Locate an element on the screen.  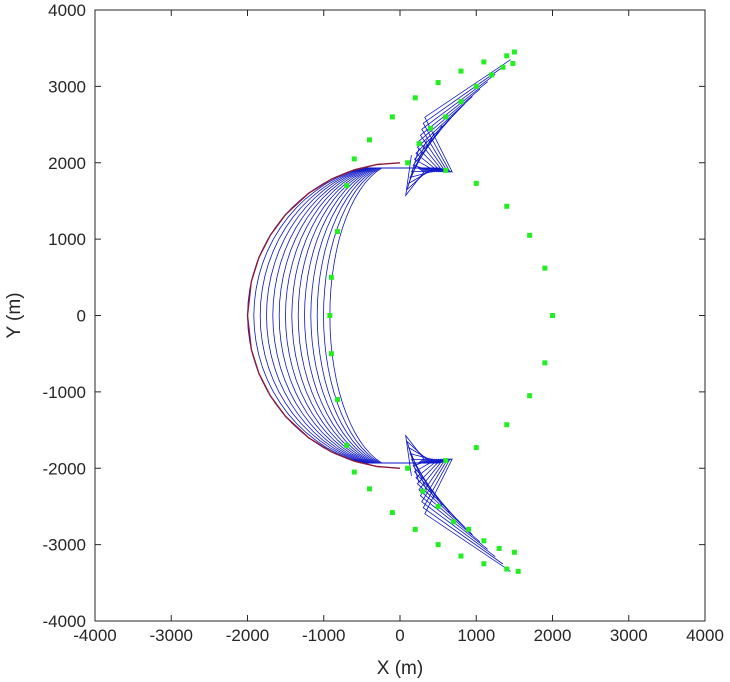
x-axis-title: X (m) is located at coordinates (400, 668).